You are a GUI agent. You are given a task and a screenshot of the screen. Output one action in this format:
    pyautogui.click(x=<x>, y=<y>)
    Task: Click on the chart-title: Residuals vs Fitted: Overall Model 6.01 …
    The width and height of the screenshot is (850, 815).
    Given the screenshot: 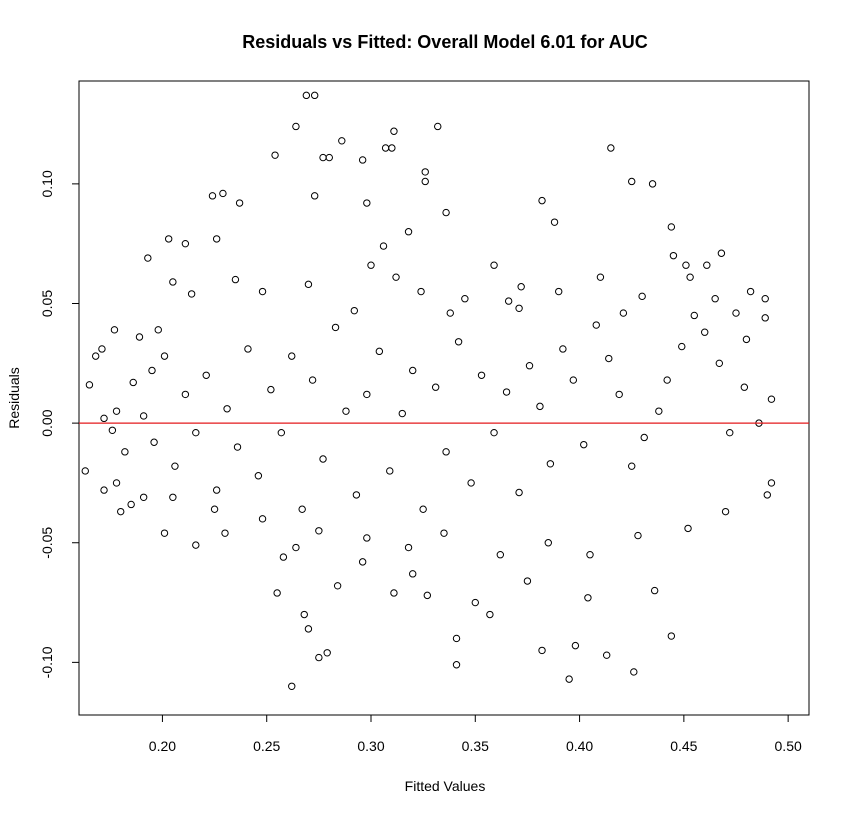 What is the action you would take?
    pyautogui.click(x=444, y=42)
    